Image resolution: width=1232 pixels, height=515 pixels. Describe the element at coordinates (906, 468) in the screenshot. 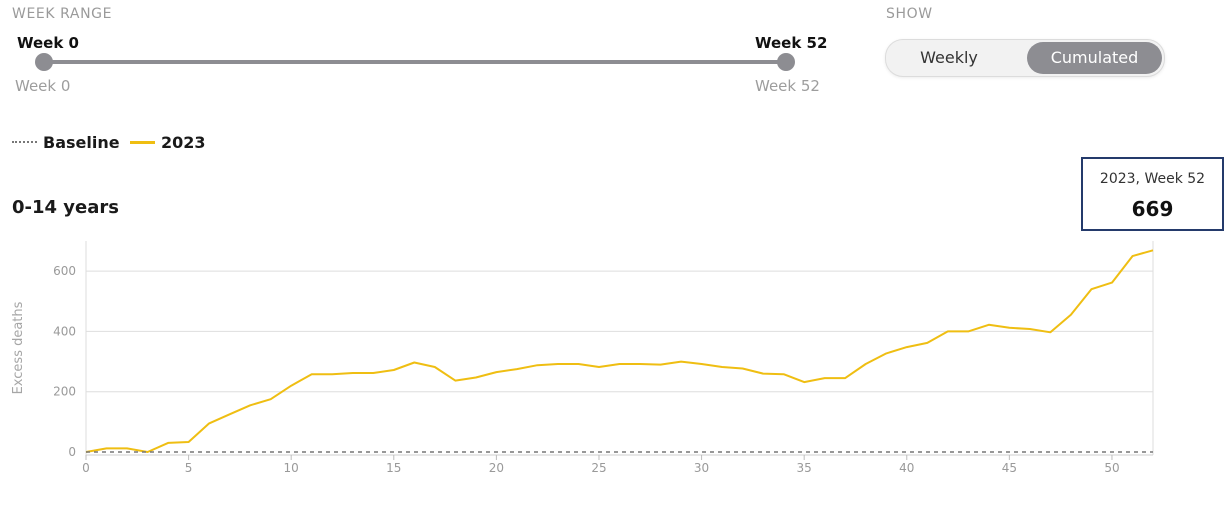

I see `x-tick-label-40: 40` at that location.